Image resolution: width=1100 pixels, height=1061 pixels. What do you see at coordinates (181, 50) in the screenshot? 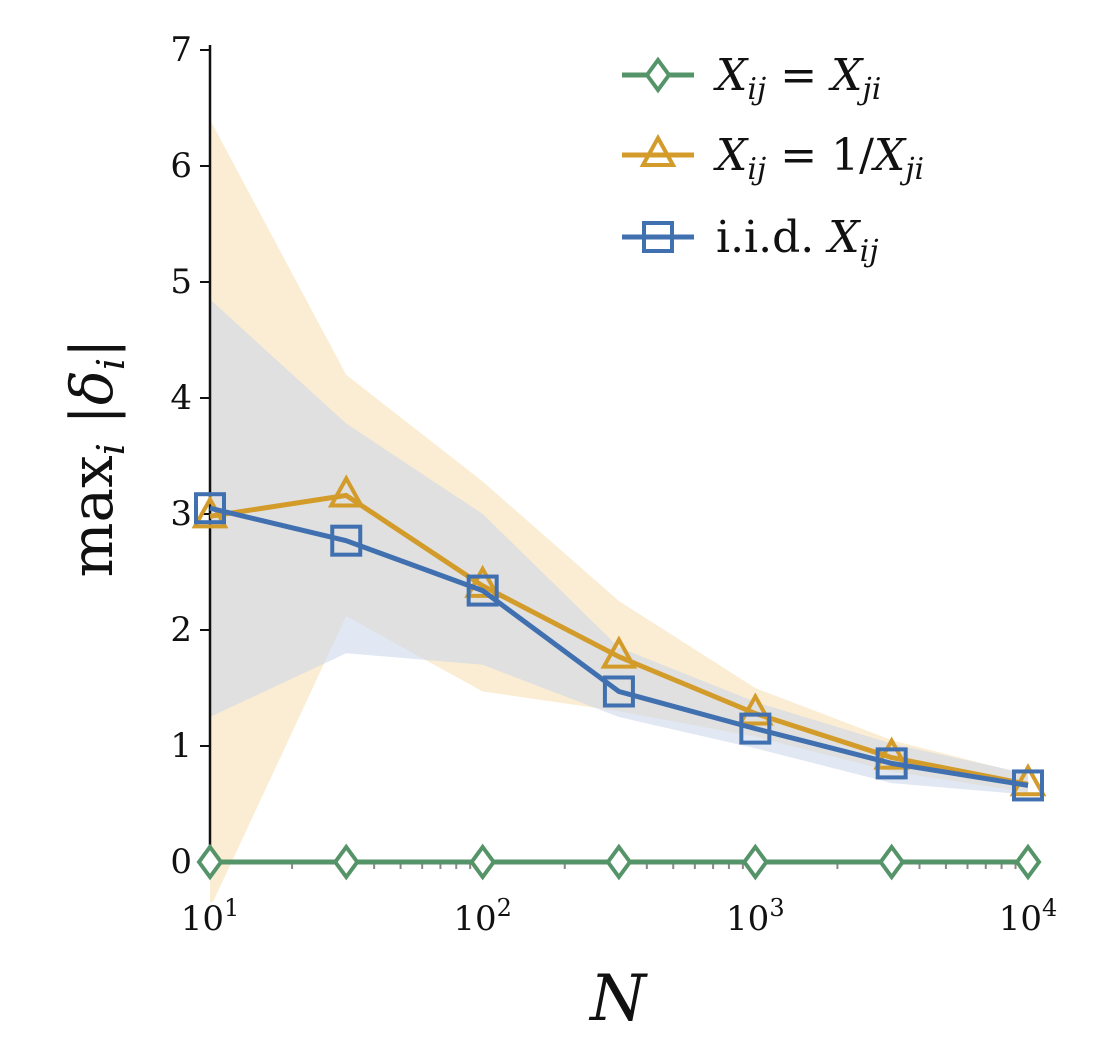
I see `y-tick-label: 7` at bounding box center [181, 50].